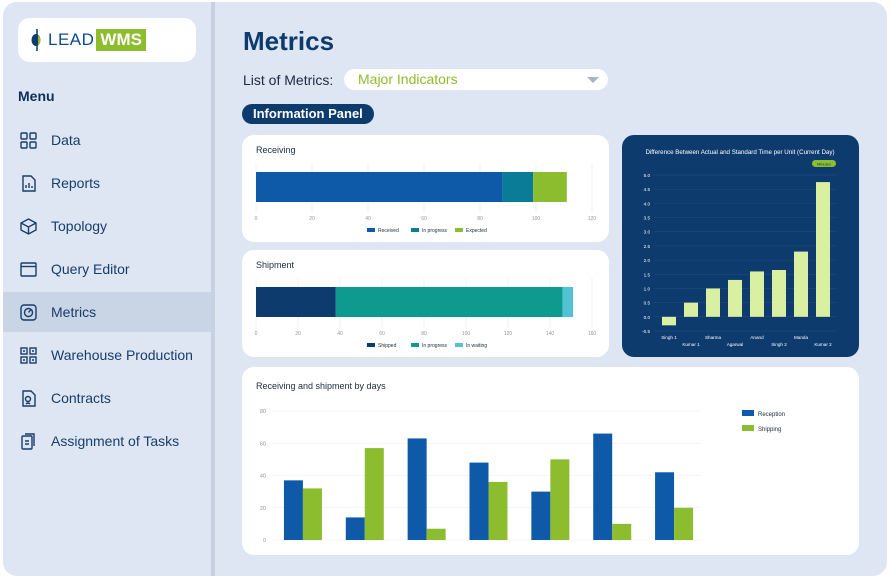 The image size is (892, 578). What do you see at coordinates (449, 302) in the screenshot?
I see `shipment-bar-in-progress` at bounding box center [449, 302].